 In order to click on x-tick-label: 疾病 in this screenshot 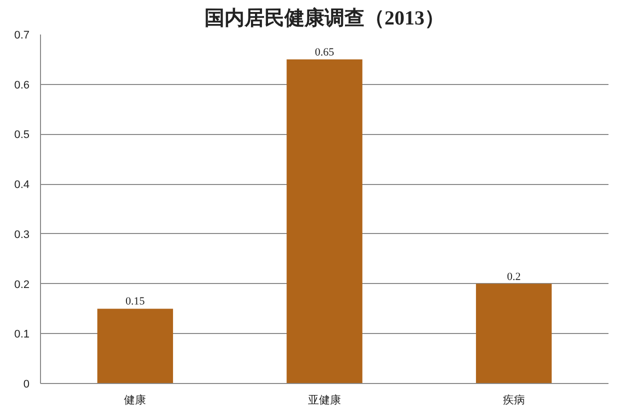, I will do `click(513, 400)`.